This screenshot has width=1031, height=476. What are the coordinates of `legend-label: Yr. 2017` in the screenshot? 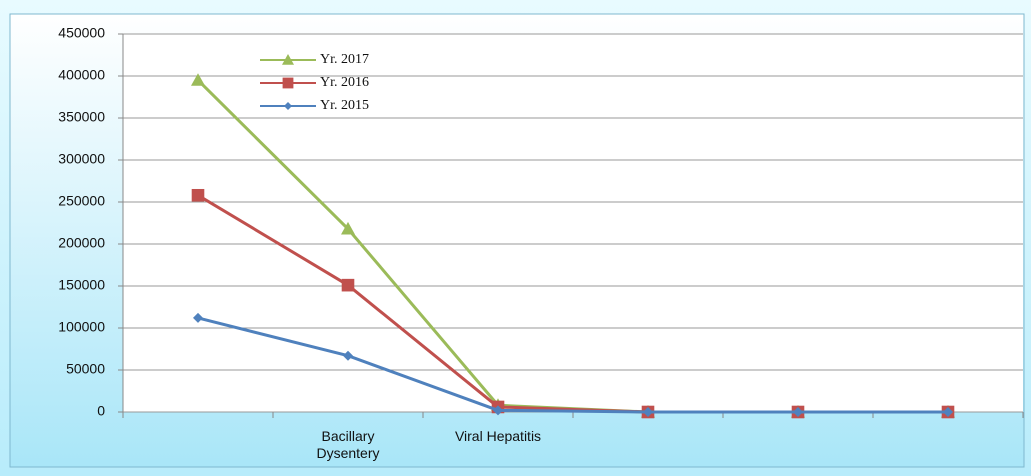 It's located at (344, 59).